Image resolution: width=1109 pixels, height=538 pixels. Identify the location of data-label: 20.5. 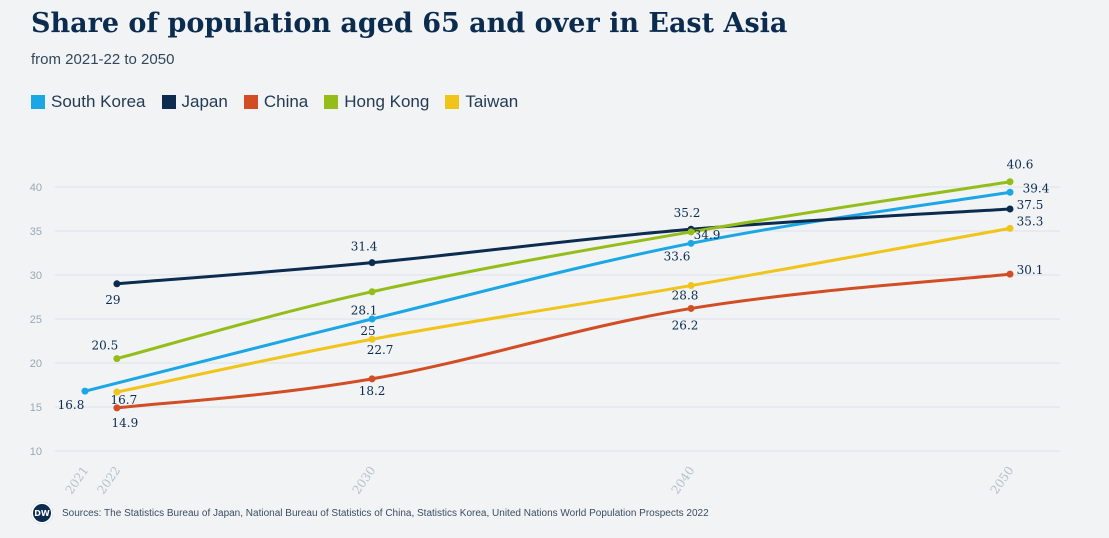
(105, 346).